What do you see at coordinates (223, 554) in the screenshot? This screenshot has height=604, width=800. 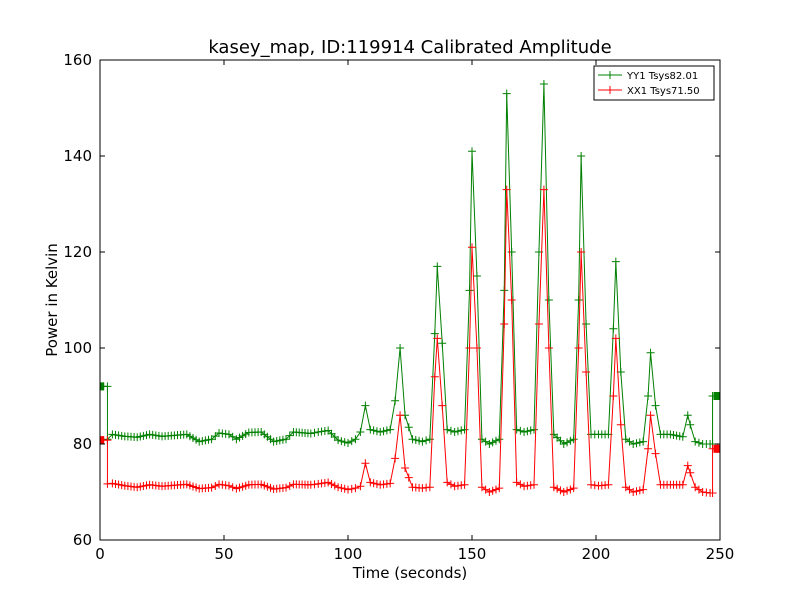 I see `x-tick-label: 50` at bounding box center [223, 554].